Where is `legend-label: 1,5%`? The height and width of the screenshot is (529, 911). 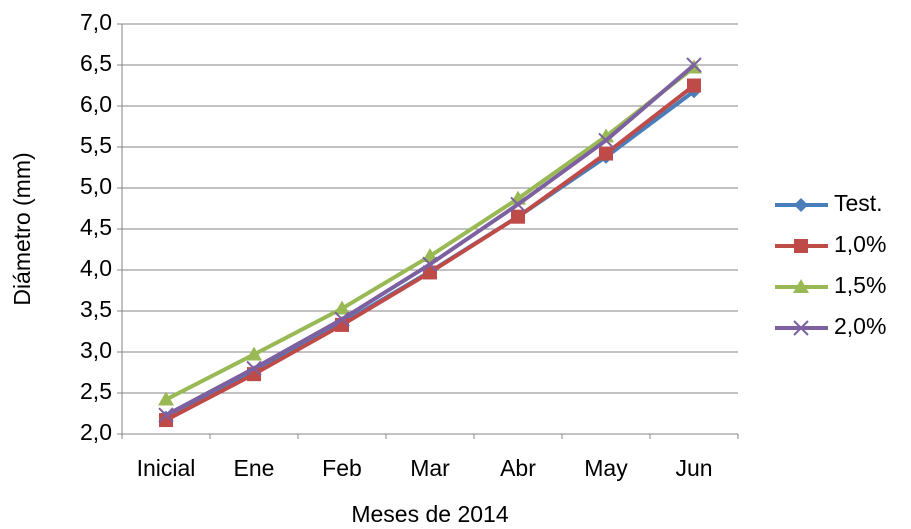 legend-label: 1,5% is located at coordinates (860, 285).